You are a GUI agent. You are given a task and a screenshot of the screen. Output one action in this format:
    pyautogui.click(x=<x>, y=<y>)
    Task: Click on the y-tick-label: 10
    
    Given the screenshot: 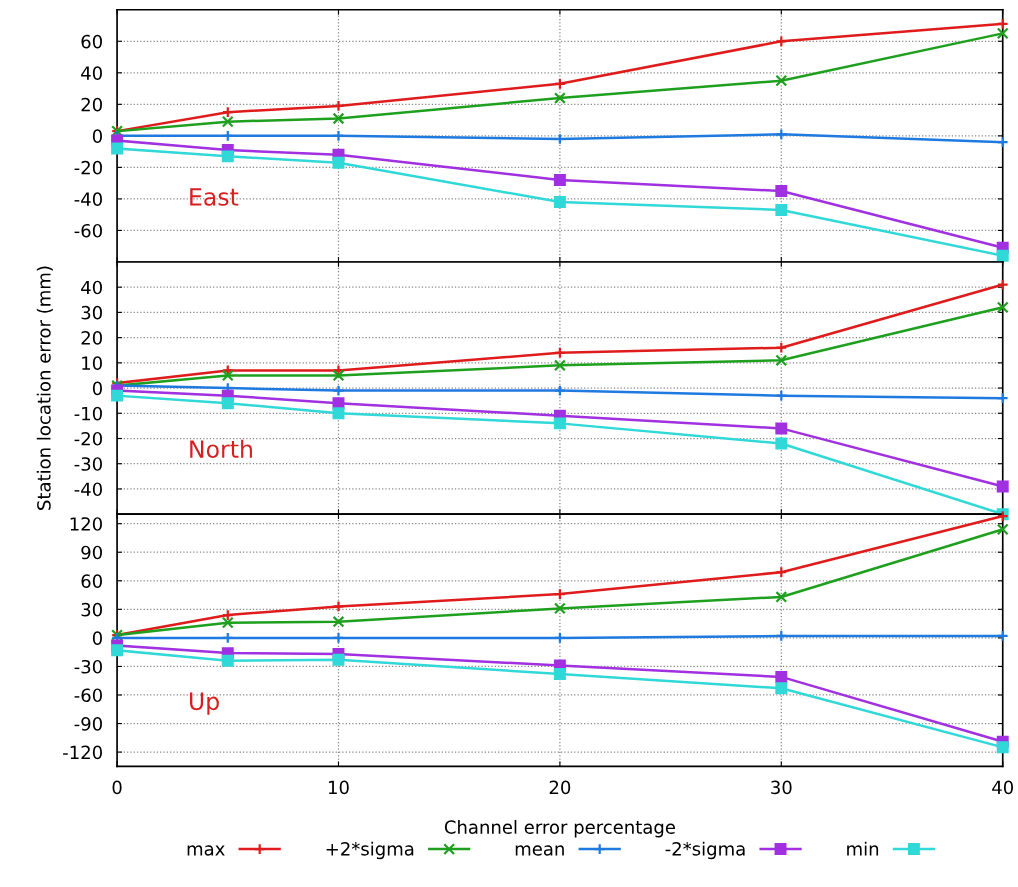 What is the action you would take?
    pyautogui.click(x=92, y=363)
    